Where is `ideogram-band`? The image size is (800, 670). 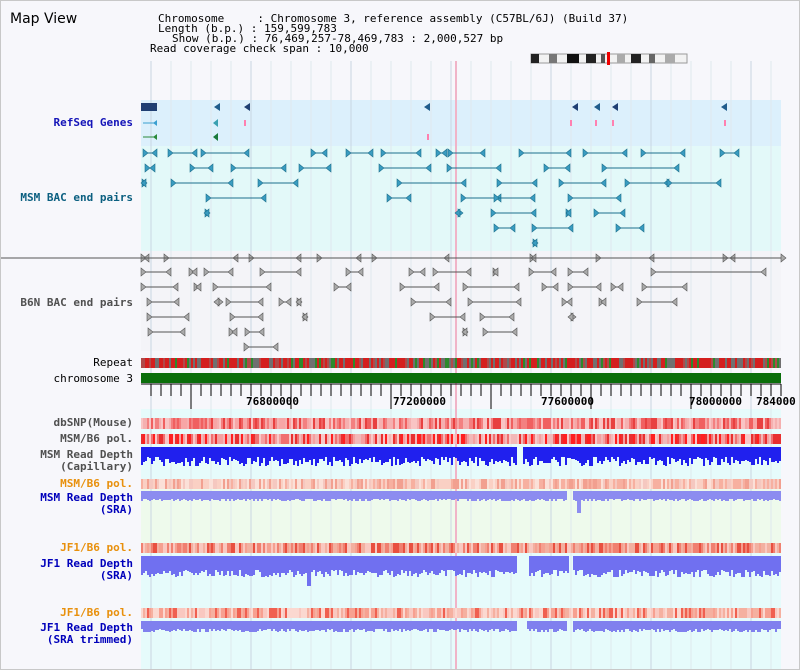 ideogram-band is located at coordinates (591, 58).